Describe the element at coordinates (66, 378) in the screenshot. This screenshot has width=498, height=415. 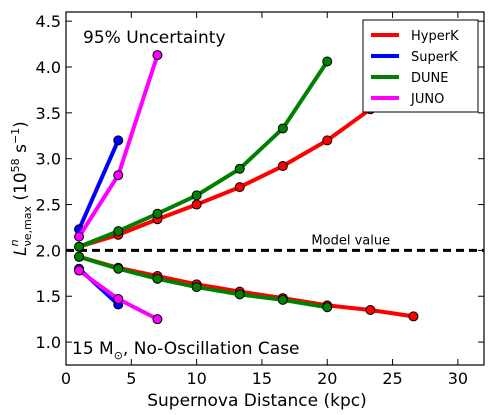
I see `x-tick-label: 0` at that location.